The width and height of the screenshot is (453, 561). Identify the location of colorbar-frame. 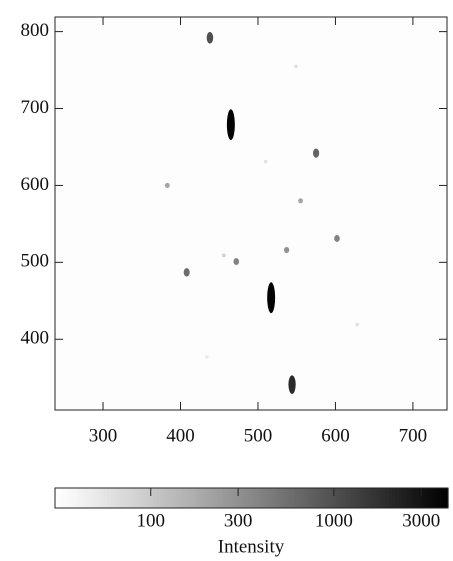
(251, 498).